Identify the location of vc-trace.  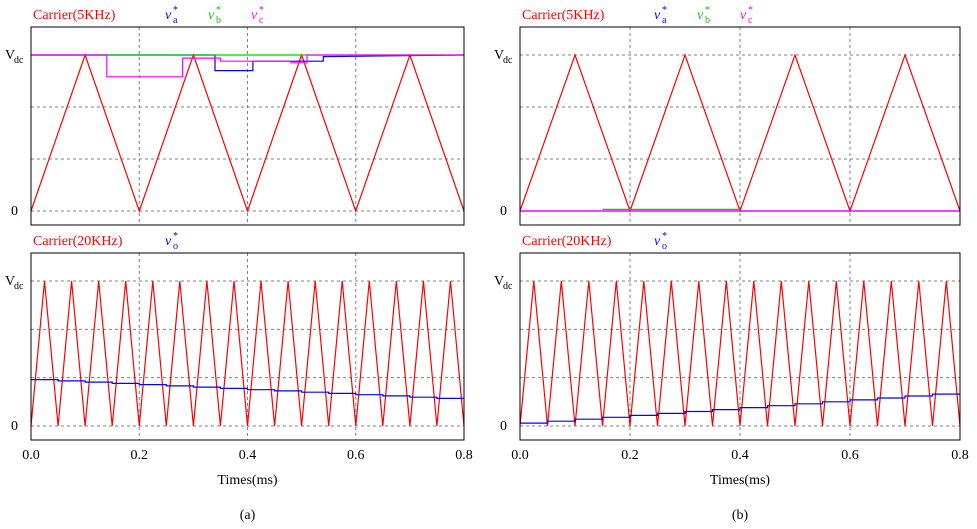
(247, 66).